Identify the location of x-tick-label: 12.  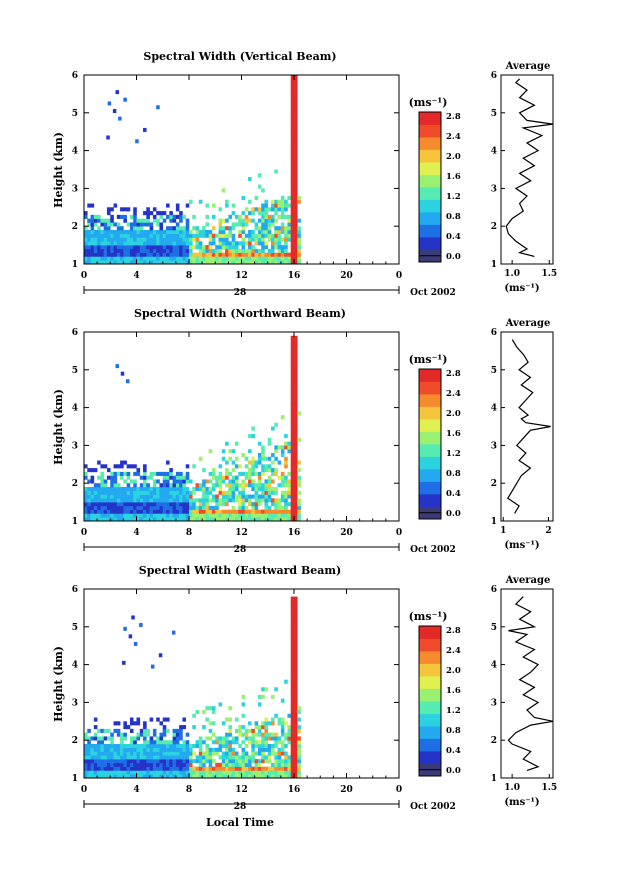
(241, 790).